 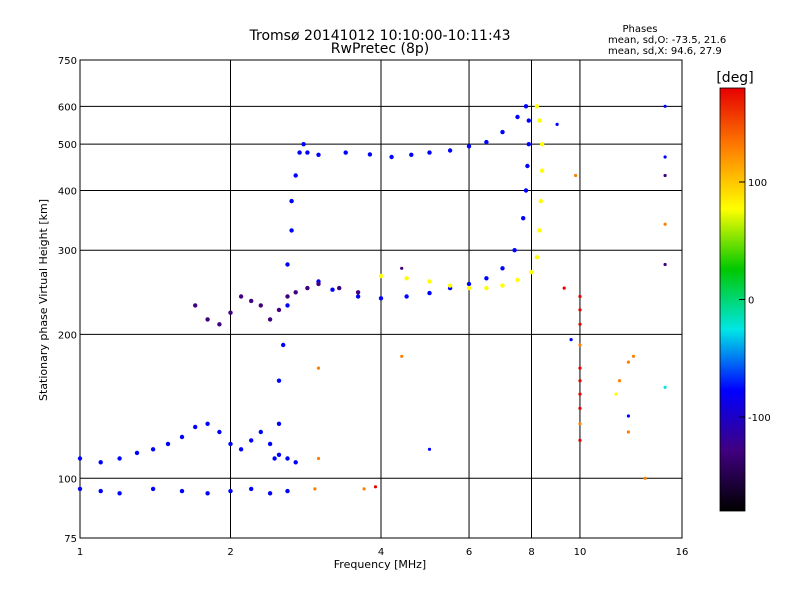 I want to click on y-tick-label: 400, so click(x=67, y=191).